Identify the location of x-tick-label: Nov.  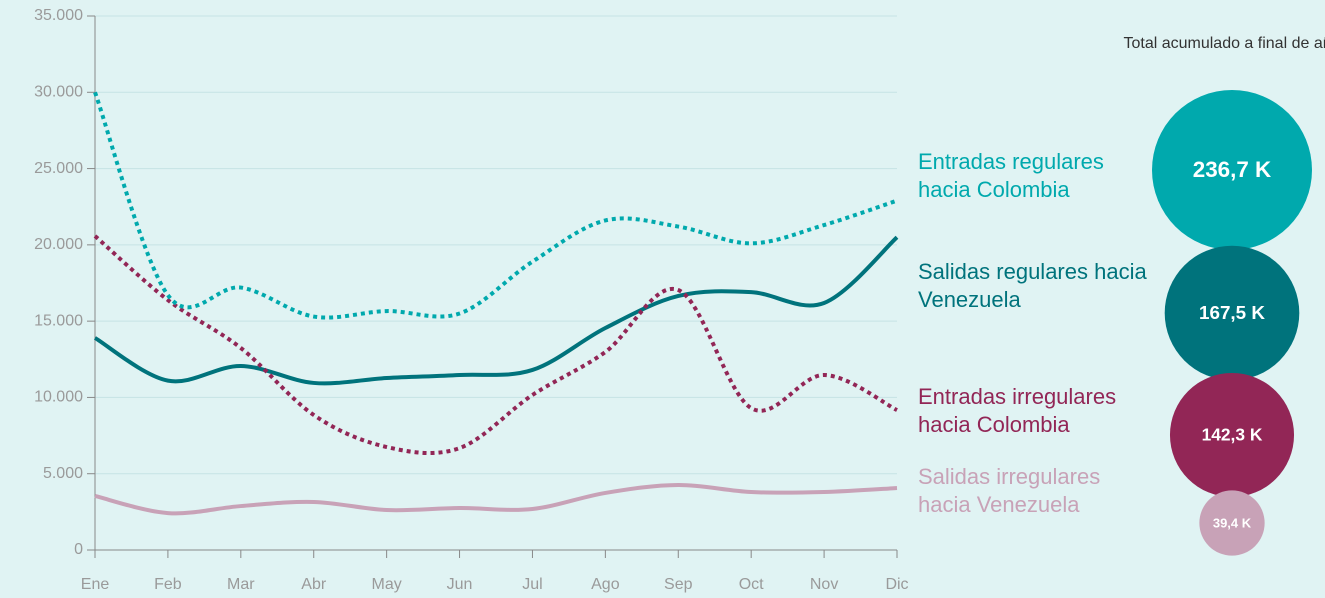
(824, 584).